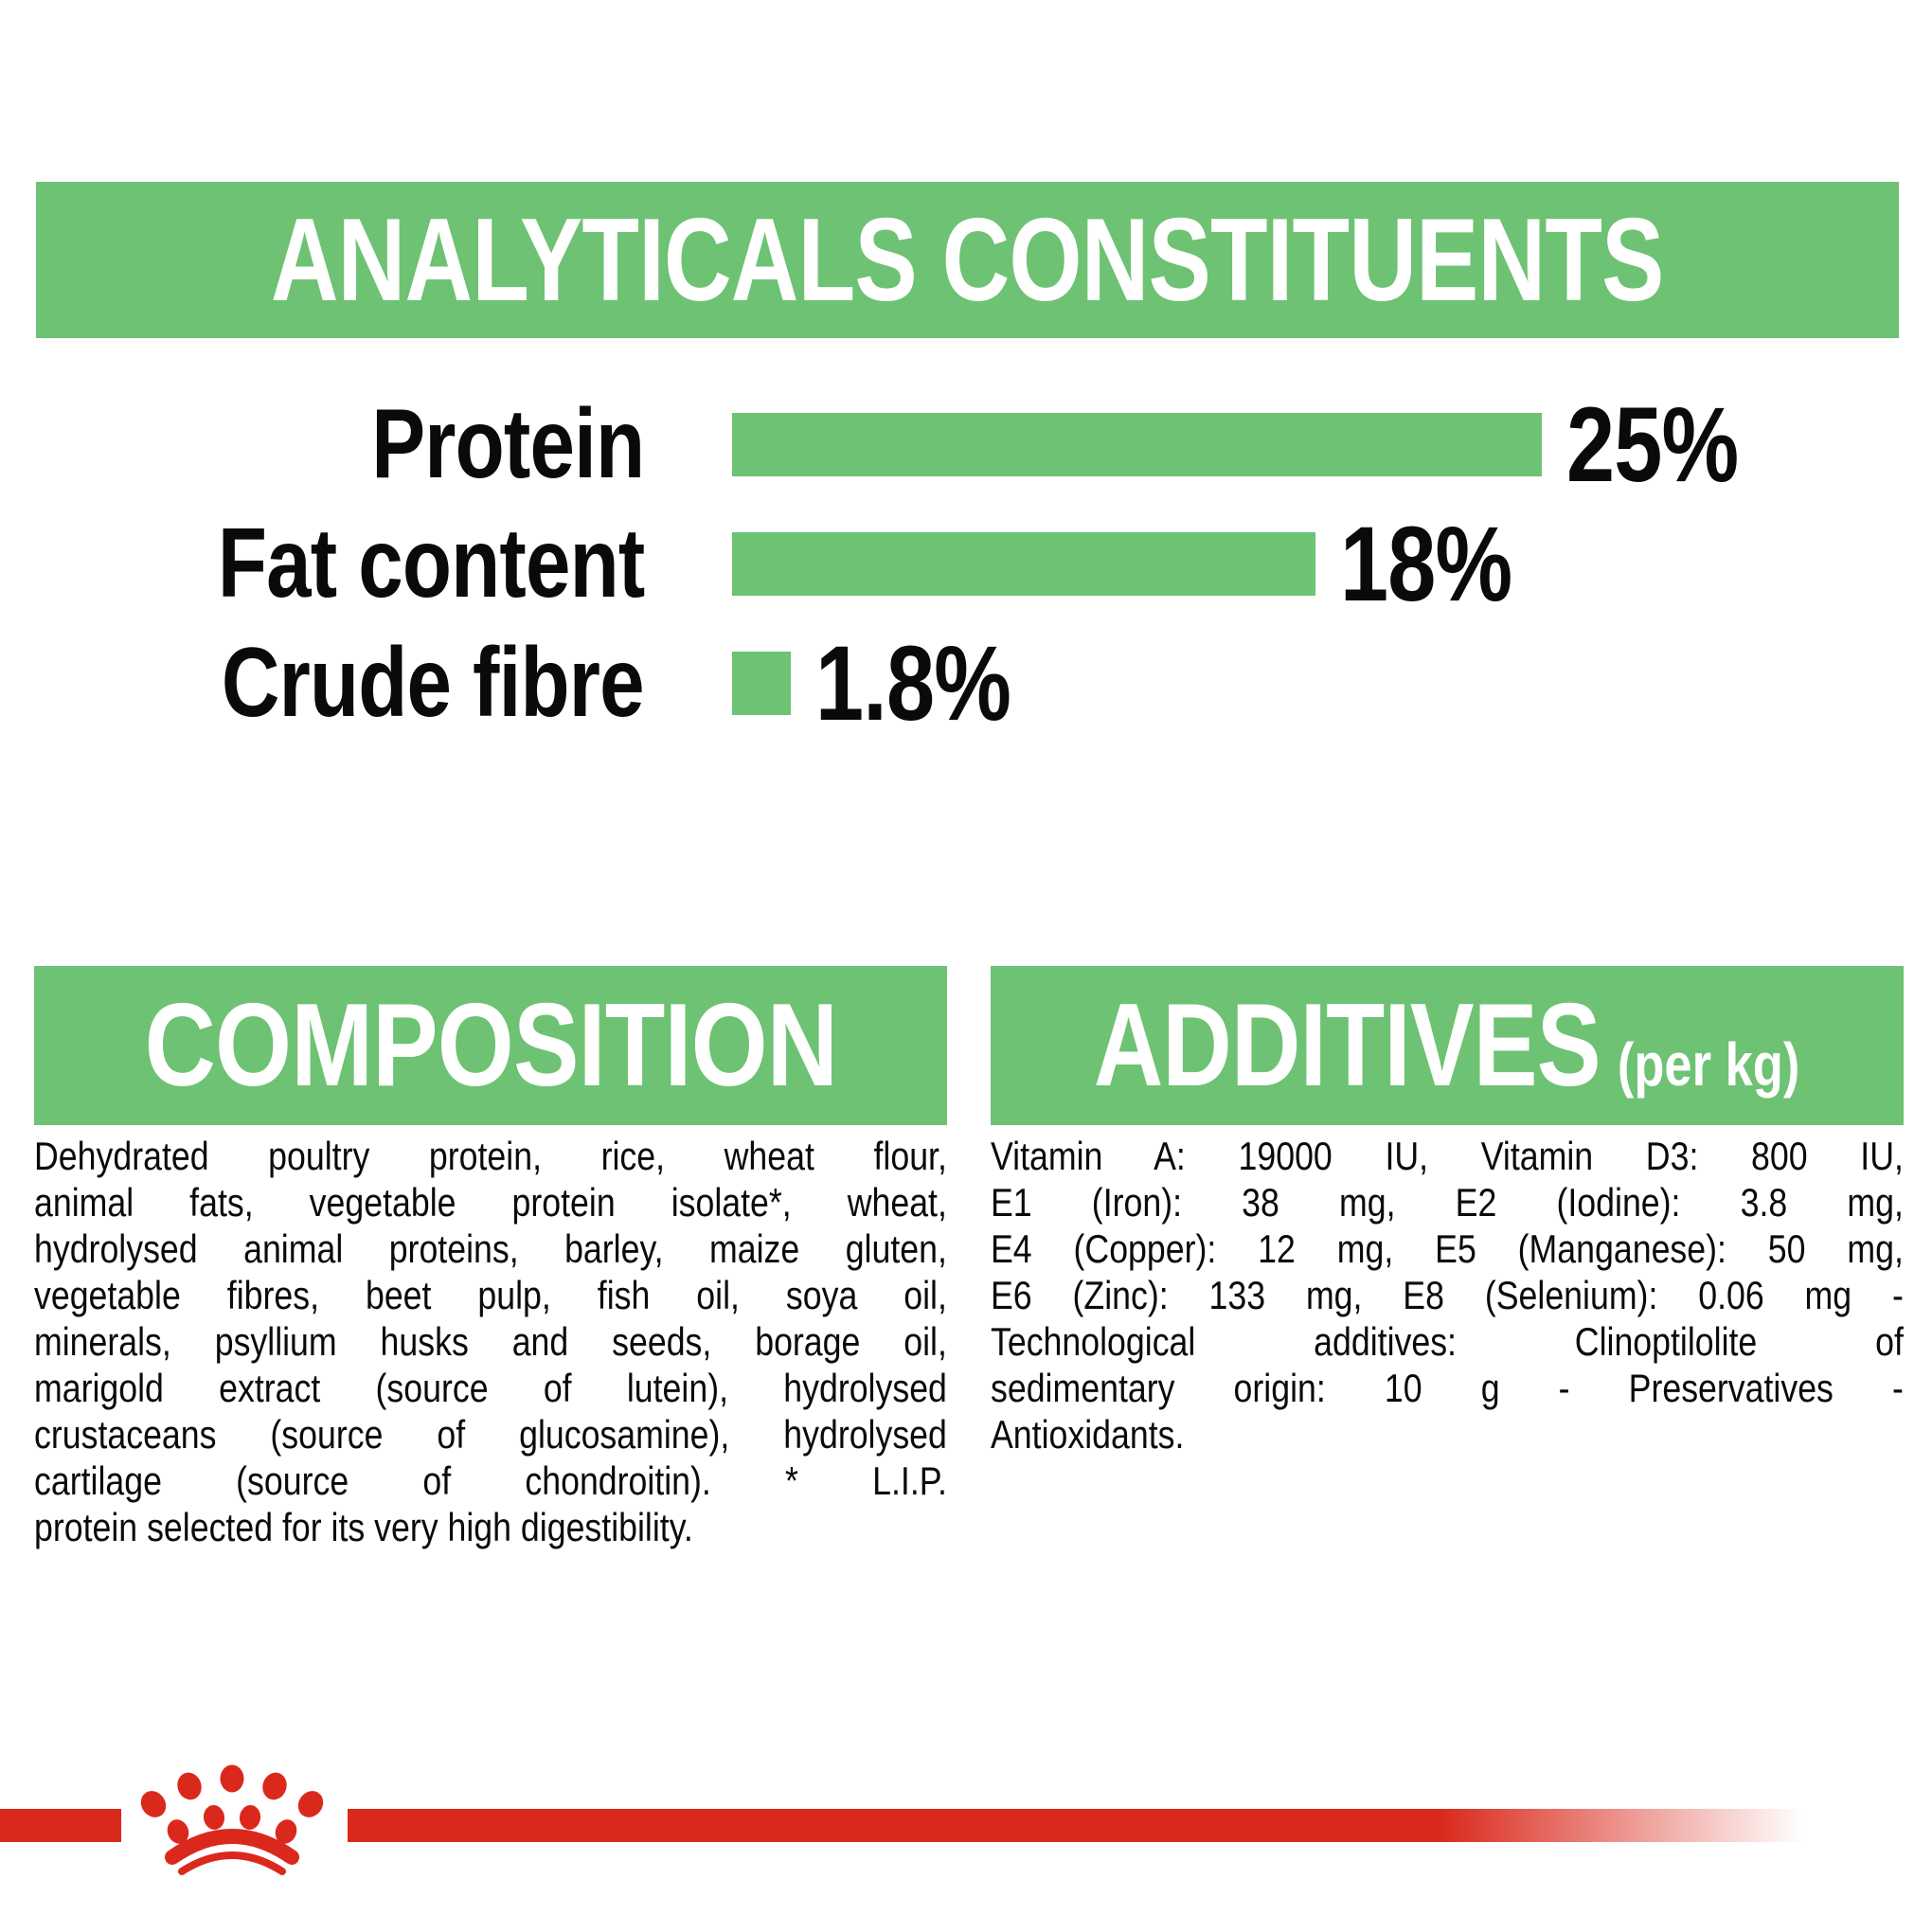 Image resolution: width=1932 pixels, height=1932 pixels. Describe the element at coordinates (507, 444) in the screenshot. I see `chart-label: Protein` at that location.